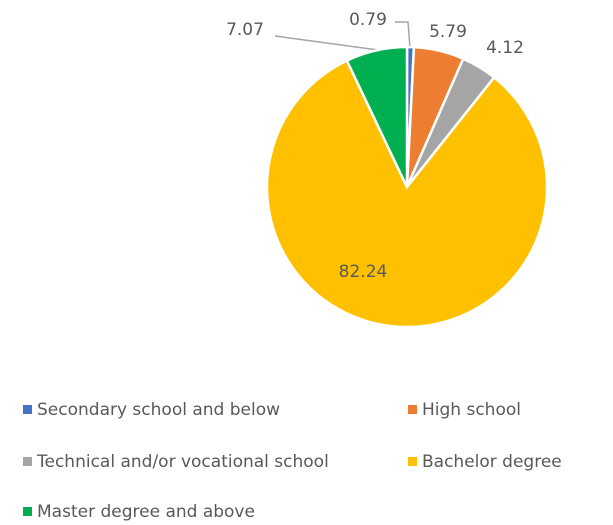 Image resolution: width=613 pixels, height=525 pixels. What do you see at coordinates (492, 462) in the screenshot?
I see `legend-label: Bachelor degree` at bounding box center [492, 462].